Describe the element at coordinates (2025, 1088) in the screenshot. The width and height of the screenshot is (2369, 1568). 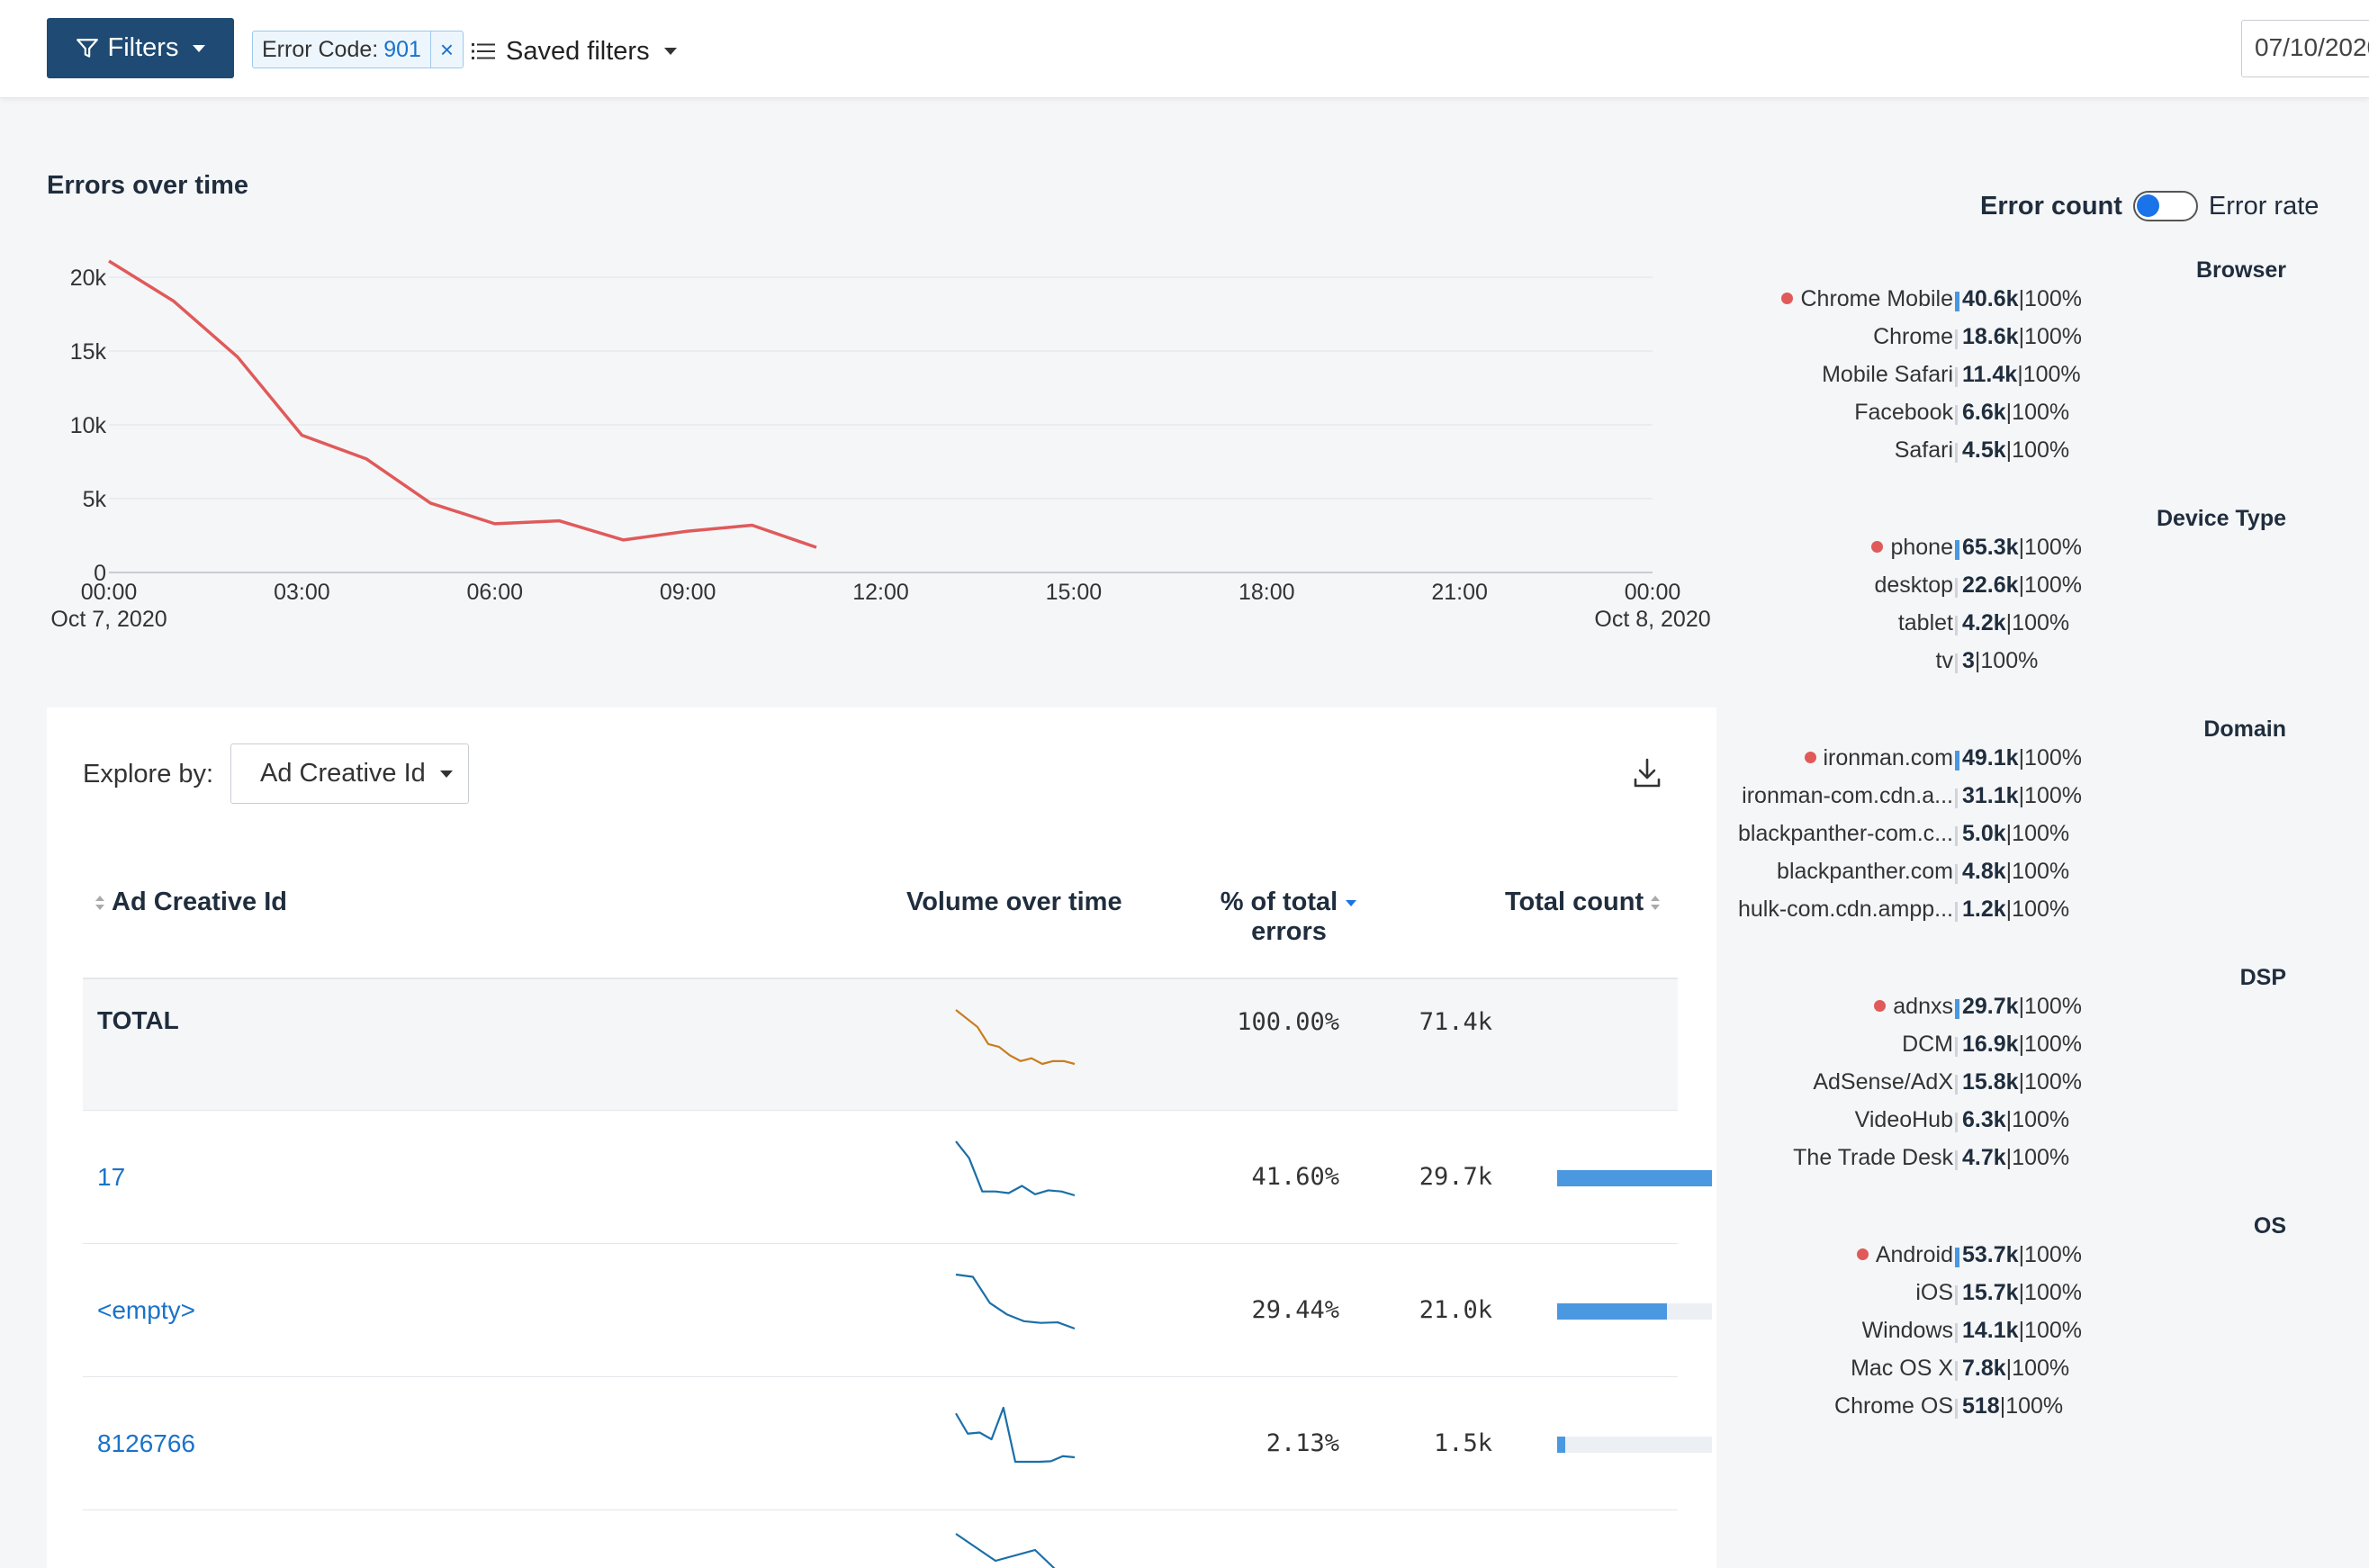
I see `breakdown-item: AdSense/AdX 15.8k|100%` at that location.